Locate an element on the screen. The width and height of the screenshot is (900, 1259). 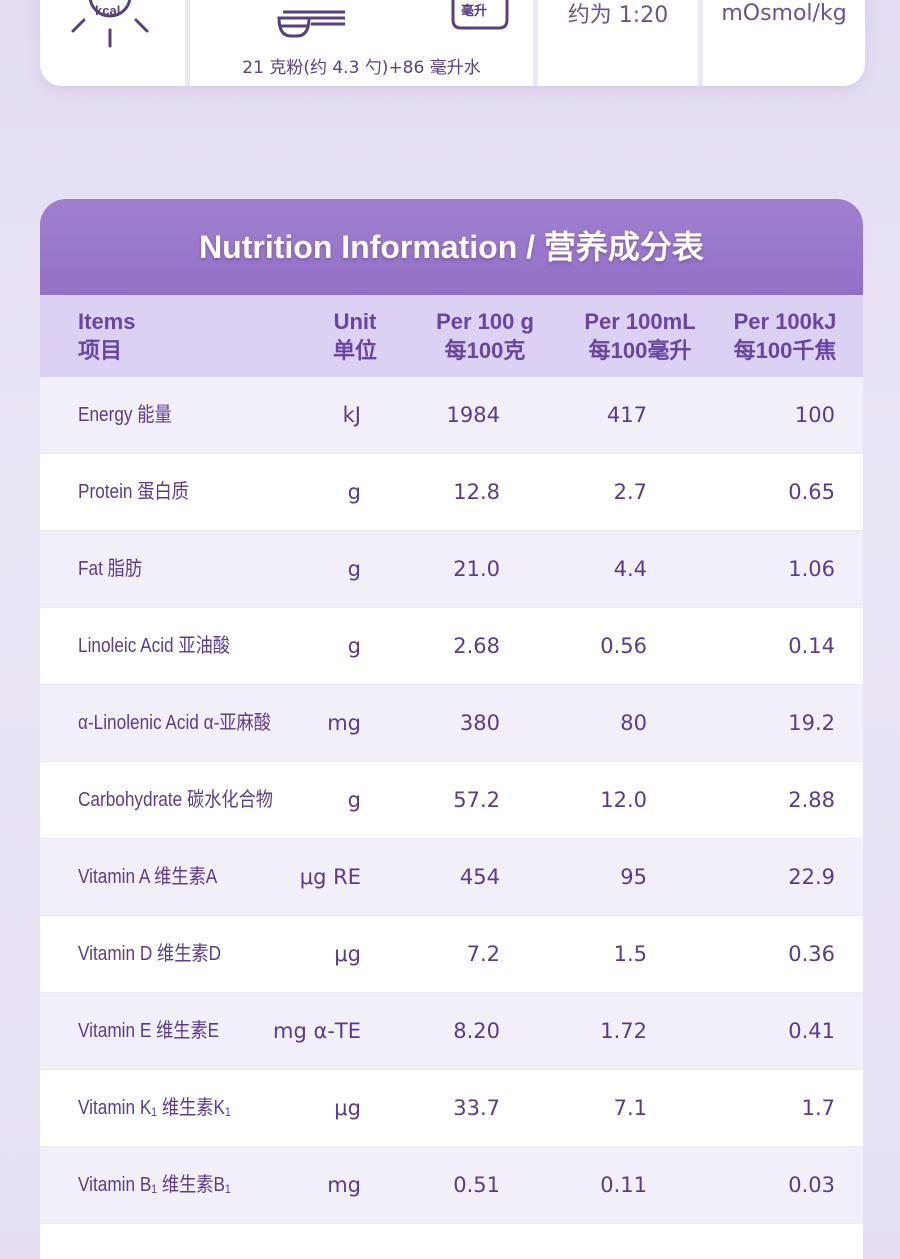
table-row: Vitamin D 维生素D μg 7.2 1.5 0.36 is located at coordinates (451, 954).